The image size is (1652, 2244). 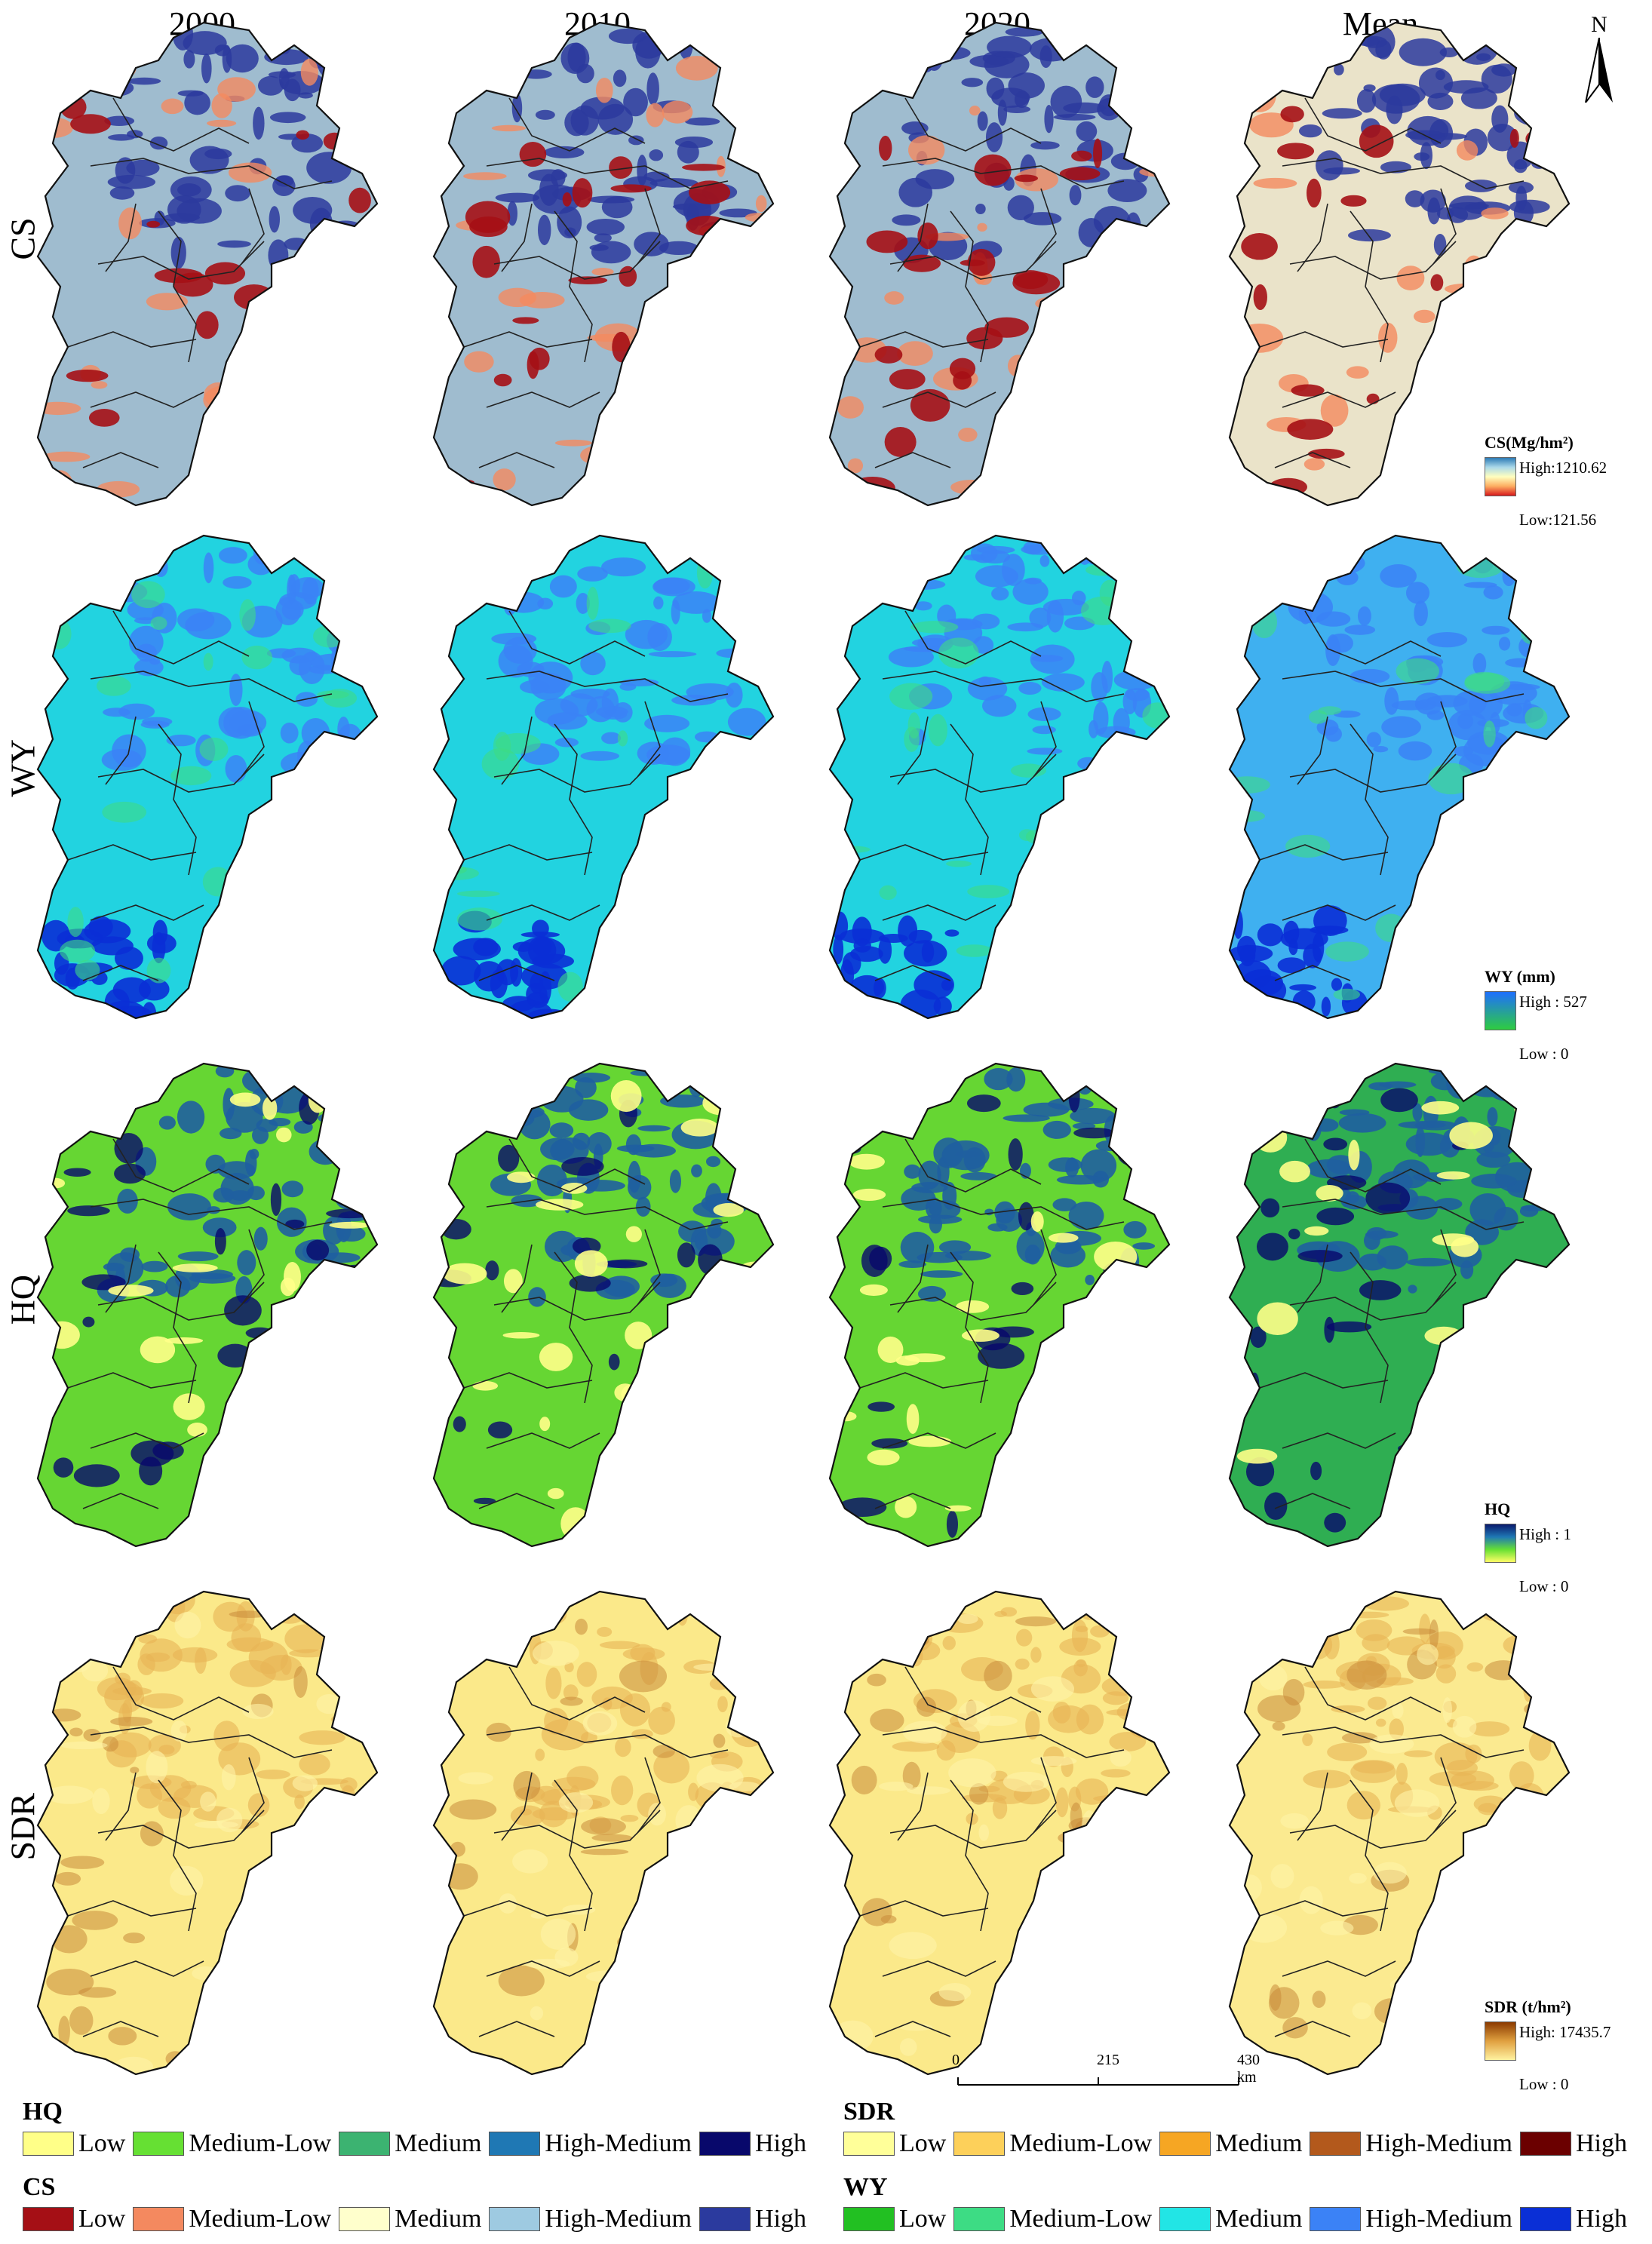 I want to click on sdr-legend-low: Low : 0, so click(x=1544, y=2084).